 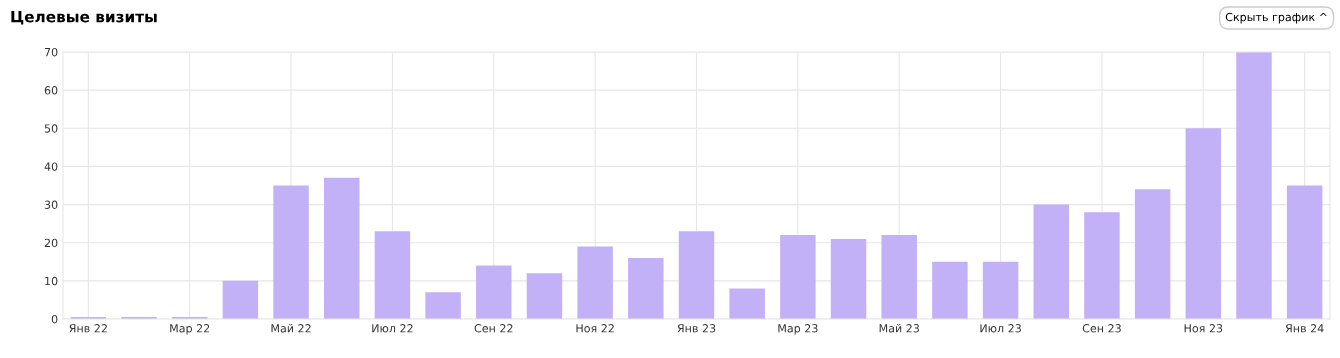 I want to click on x-tick-label: Июл 22, so click(x=392, y=328).